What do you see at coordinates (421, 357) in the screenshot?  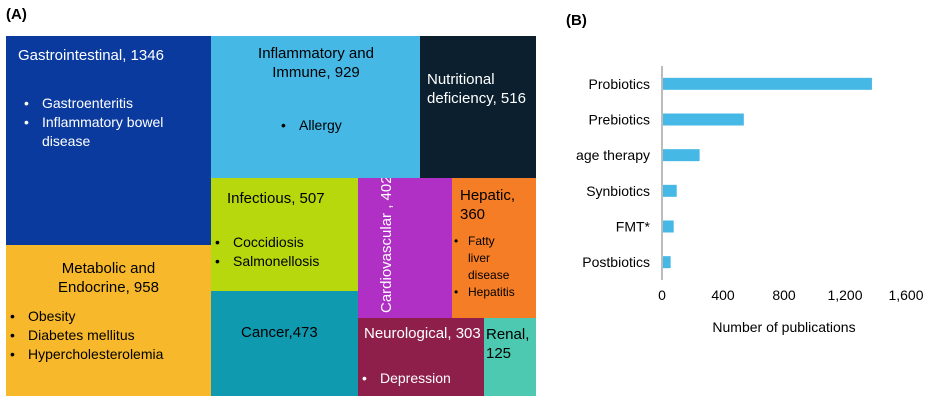 I see `tile-neurological: Neurological, 303 Depression` at bounding box center [421, 357].